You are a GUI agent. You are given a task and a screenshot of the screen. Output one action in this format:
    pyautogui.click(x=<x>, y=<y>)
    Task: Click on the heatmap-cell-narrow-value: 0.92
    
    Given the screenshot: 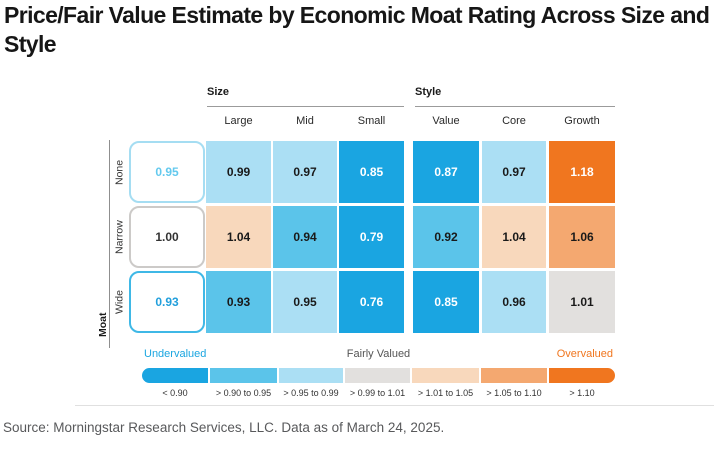 What is the action you would take?
    pyautogui.click(x=446, y=237)
    